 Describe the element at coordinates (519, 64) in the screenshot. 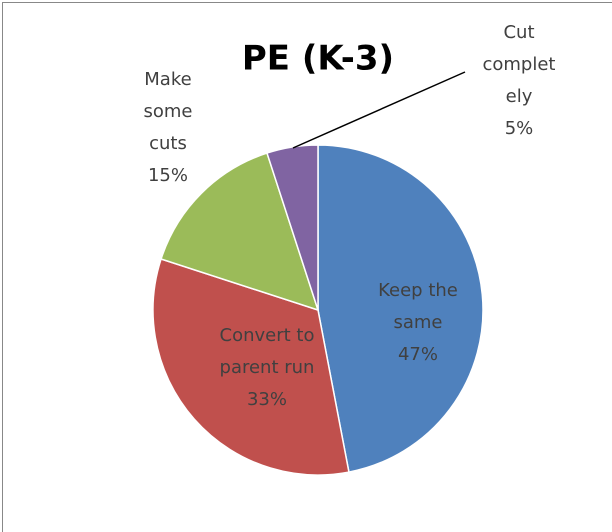

I see `category-label: Cut completely` at that location.